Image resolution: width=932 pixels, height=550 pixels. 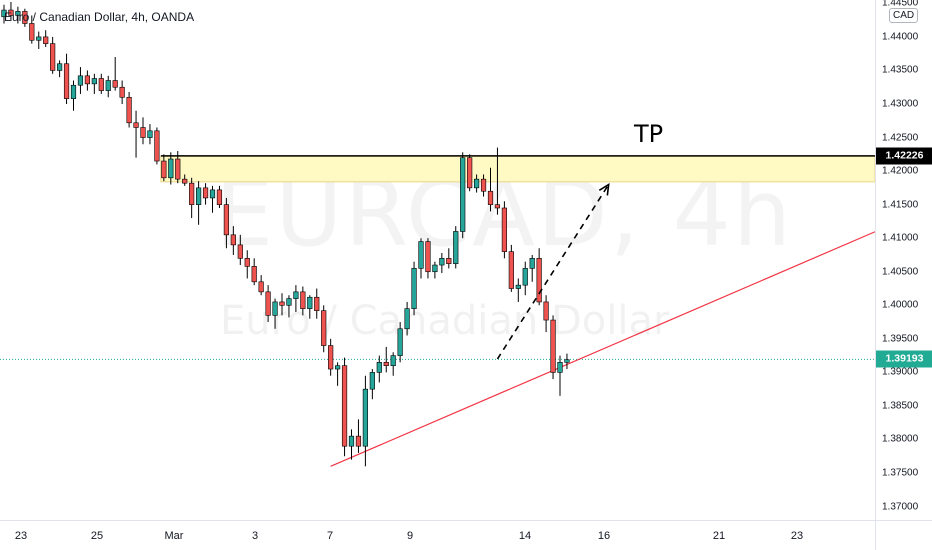 What do you see at coordinates (649, 134) in the screenshot?
I see `tp-label: TP` at bounding box center [649, 134].